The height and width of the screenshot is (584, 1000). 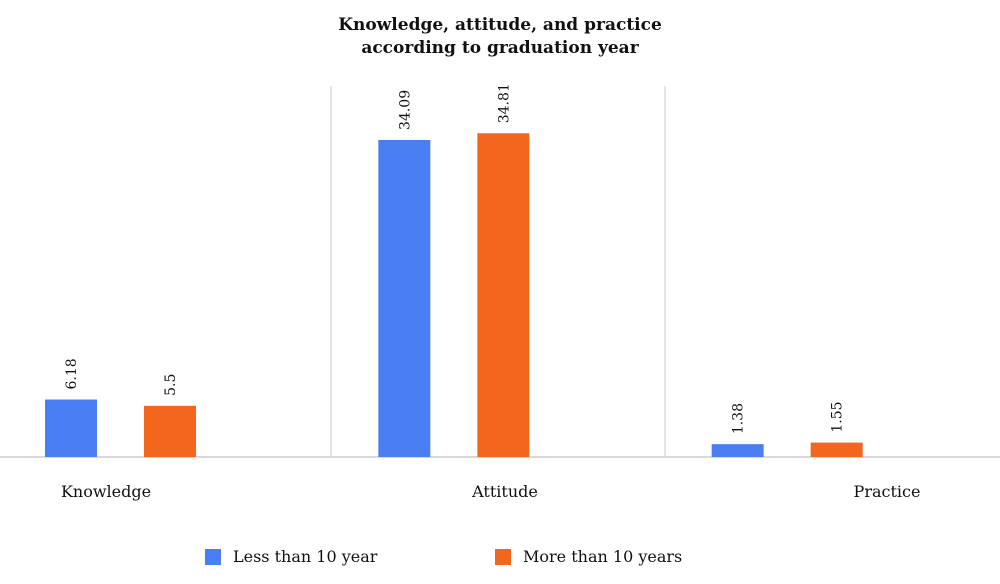 I want to click on data-label: 5.5, so click(x=171, y=385).